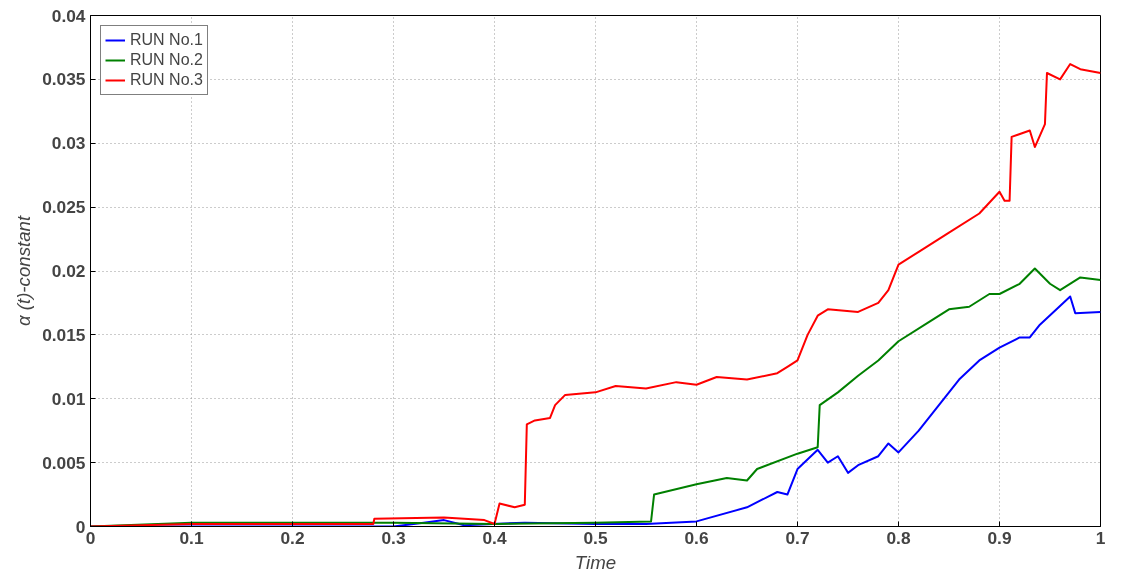 The height and width of the screenshot is (580, 1124). I want to click on x-tick-label: 0.6, so click(696, 537).